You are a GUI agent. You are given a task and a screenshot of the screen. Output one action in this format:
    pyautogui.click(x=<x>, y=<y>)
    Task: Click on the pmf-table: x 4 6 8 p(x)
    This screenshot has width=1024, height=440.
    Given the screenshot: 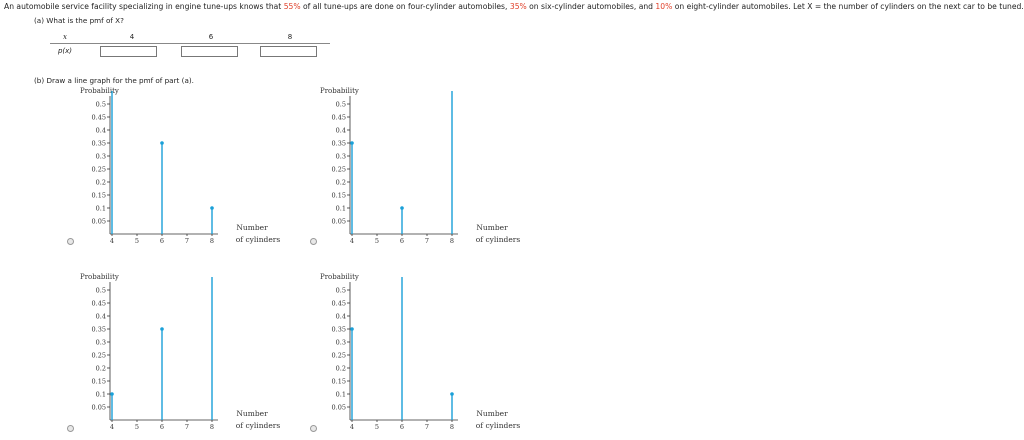 What is the action you would take?
    pyautogui.click(x=190, y=46)
    